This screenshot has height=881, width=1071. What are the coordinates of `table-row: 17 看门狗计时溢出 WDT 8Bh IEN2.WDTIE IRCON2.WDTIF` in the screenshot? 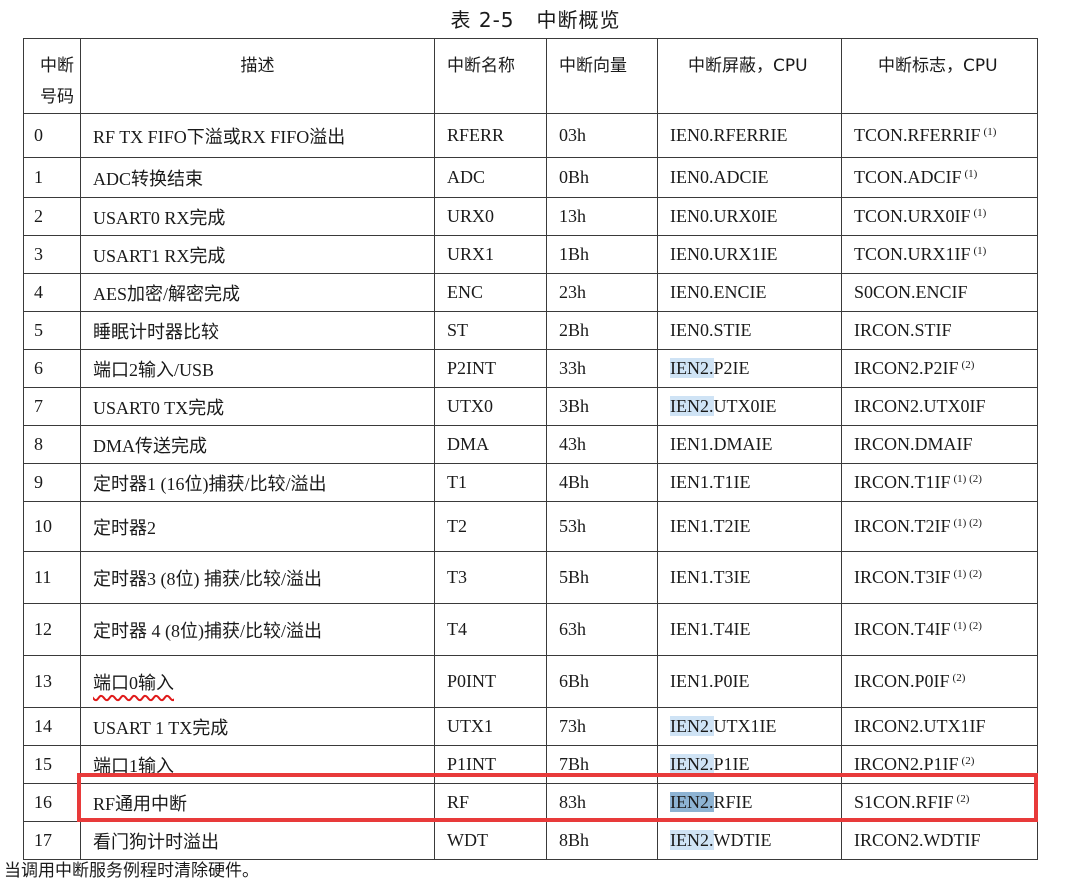 It's located at (530, 840).